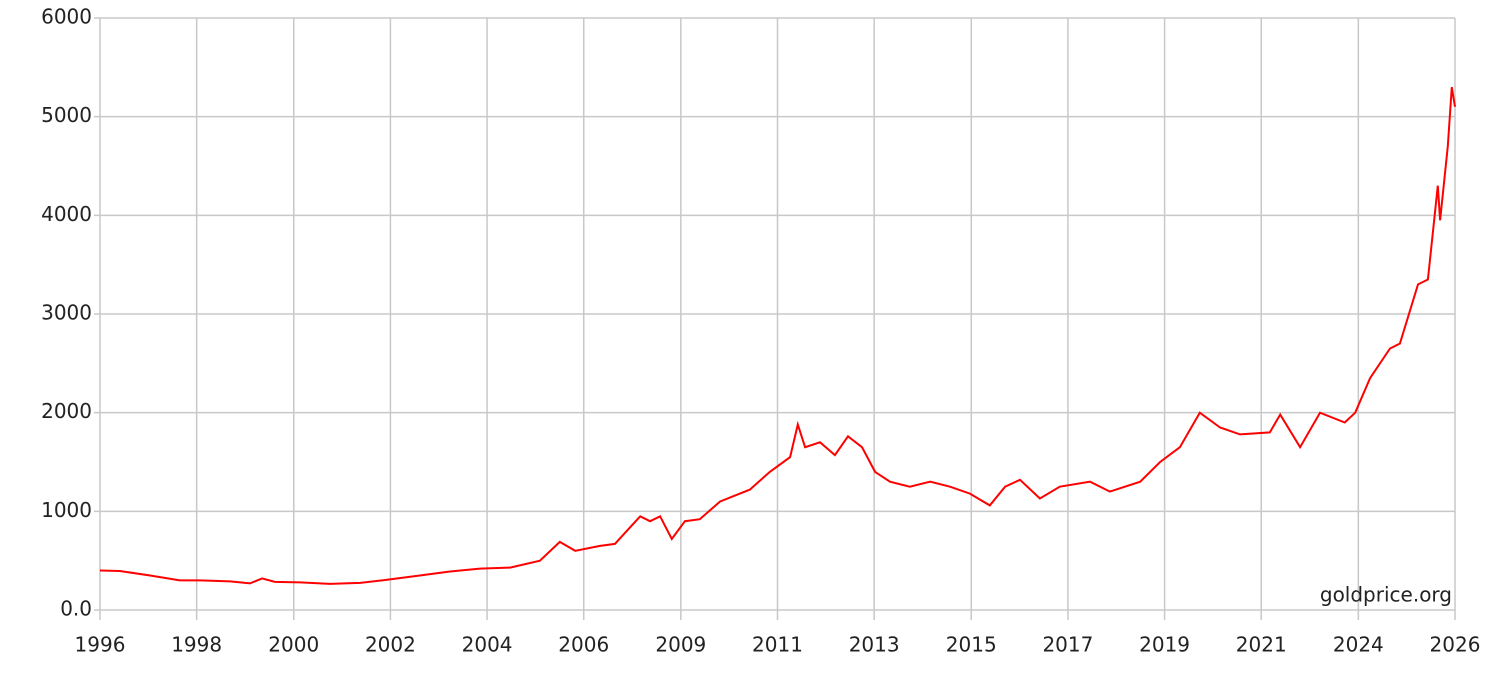  What do you see at coordinates (1067, 645) in the screenshot?
I see `x-tick-label: 2017` at bounding box center [1067, 645].